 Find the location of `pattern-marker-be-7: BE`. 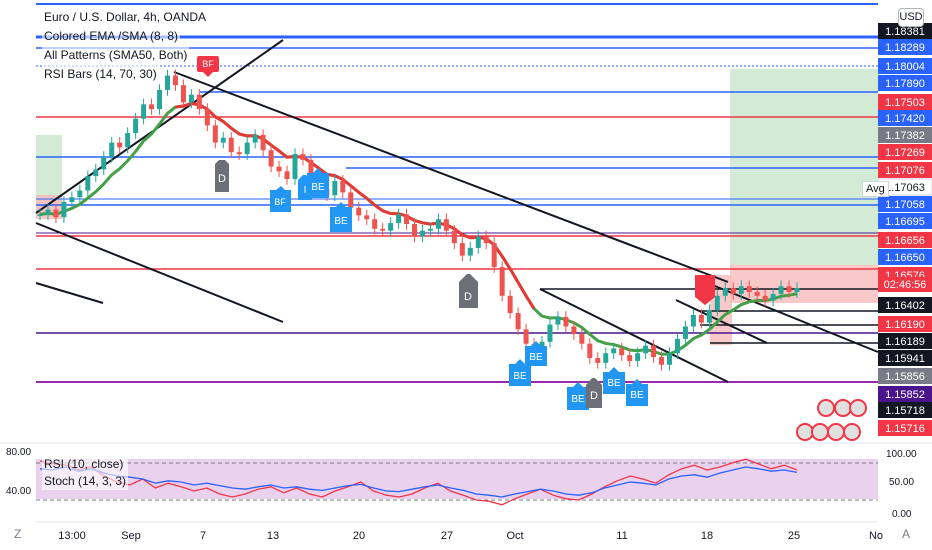

pattern-marker-be-7: BE is located at coordinates (637, 392).